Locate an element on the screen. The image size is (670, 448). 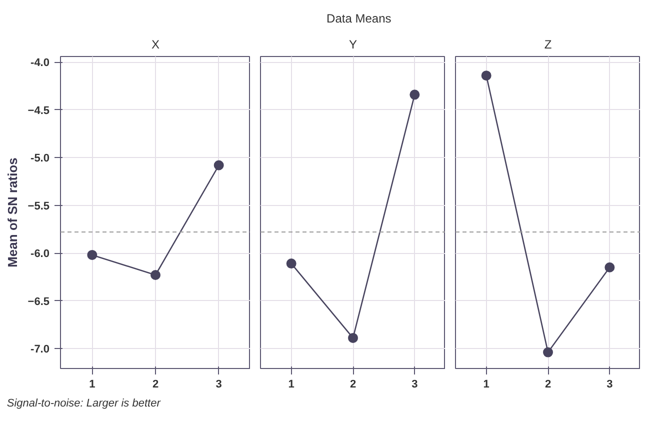
text: Data Means is located at coordinates (359, 19).